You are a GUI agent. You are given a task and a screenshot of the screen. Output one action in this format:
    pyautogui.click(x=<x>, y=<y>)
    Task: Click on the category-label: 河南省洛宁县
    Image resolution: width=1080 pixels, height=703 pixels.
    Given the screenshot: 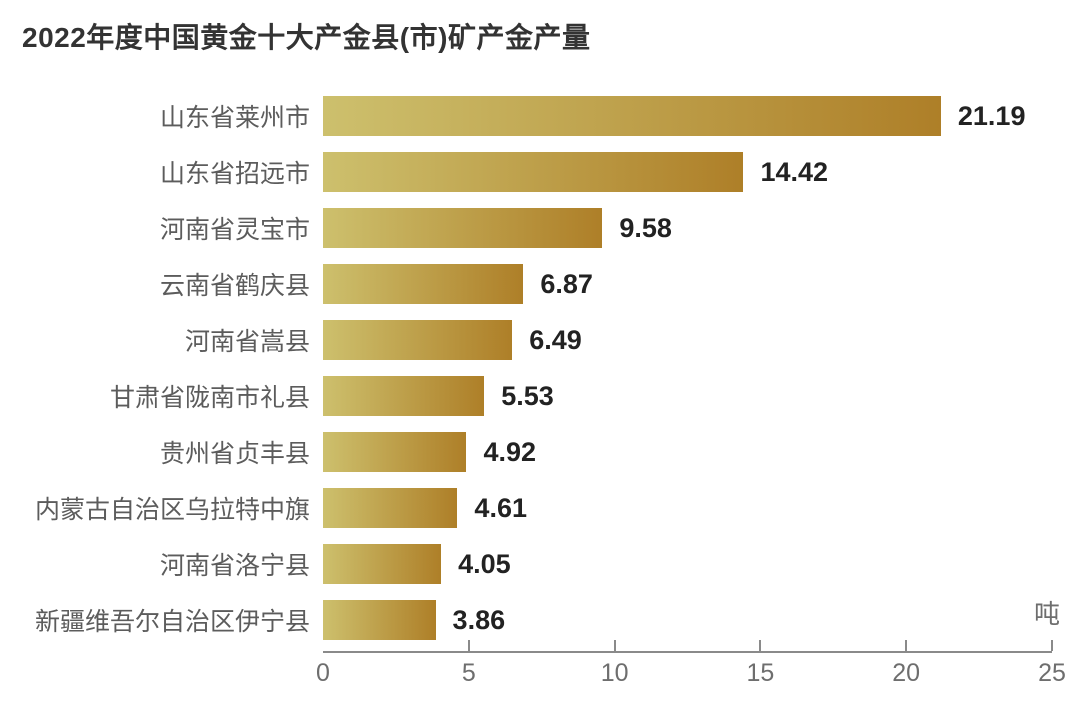 What is the action you would take?
    pyautogui.click(x=234, y=566)
    